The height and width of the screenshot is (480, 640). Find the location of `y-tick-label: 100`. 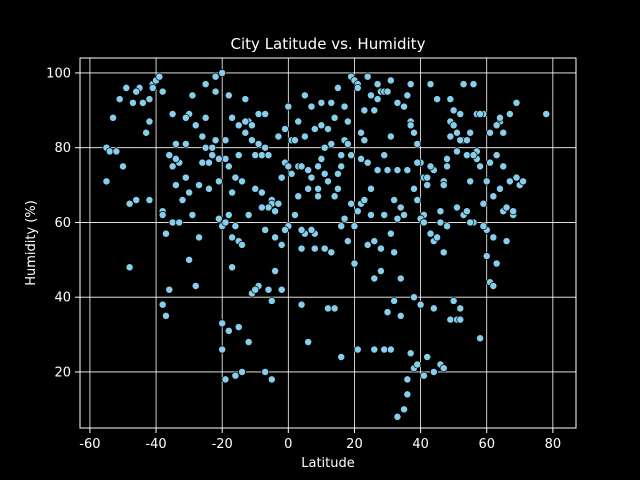

y-tick-label: 100 is located at coordinates (58, 73).